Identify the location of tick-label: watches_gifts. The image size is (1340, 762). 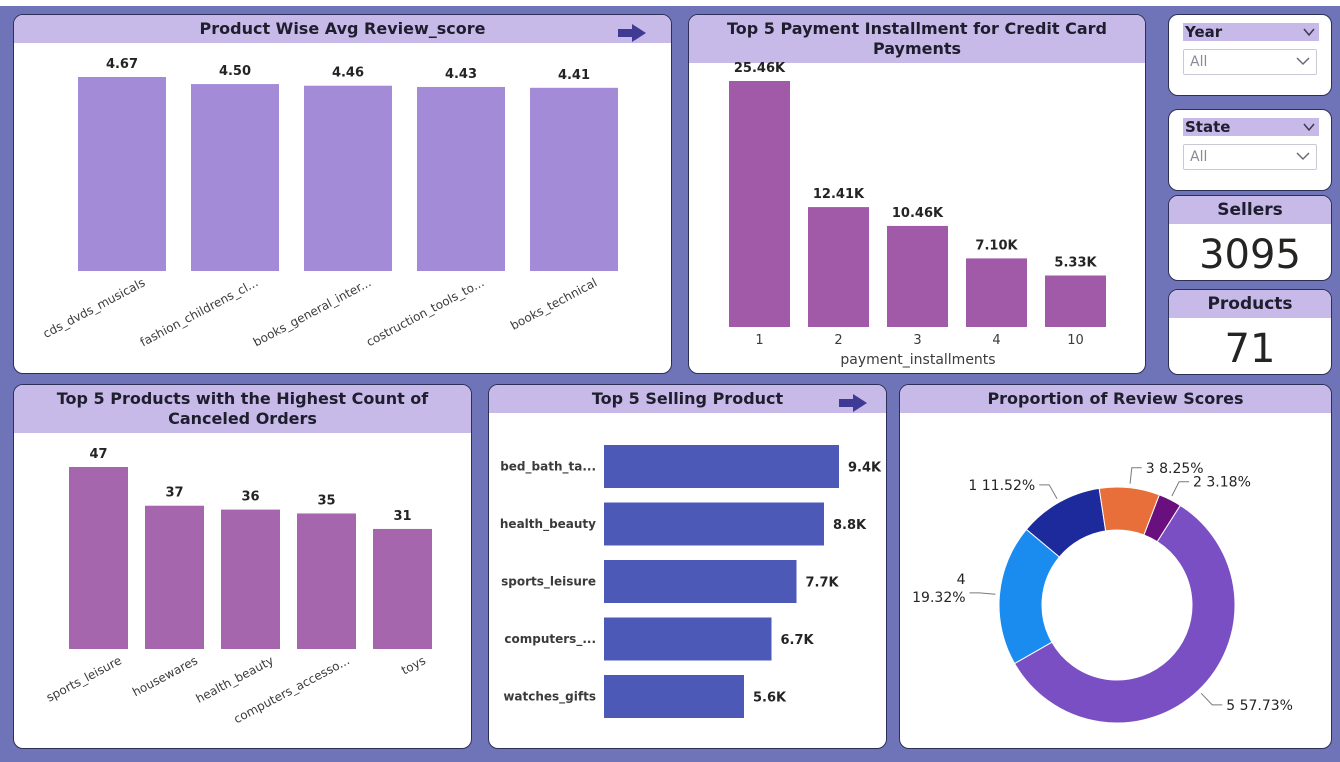
(549, 697).